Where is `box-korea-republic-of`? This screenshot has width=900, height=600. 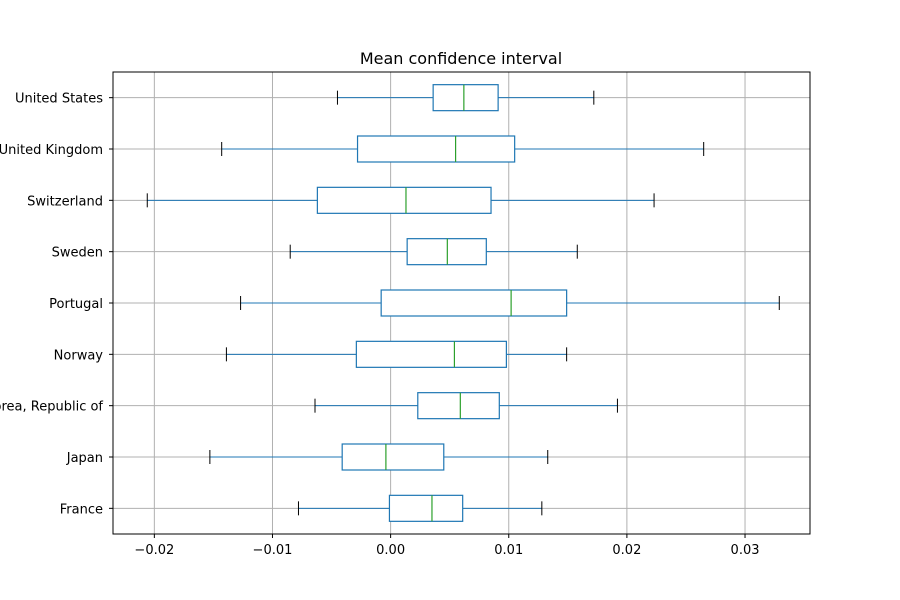 box-korea-republic-of is located at coordinates (466, 406).